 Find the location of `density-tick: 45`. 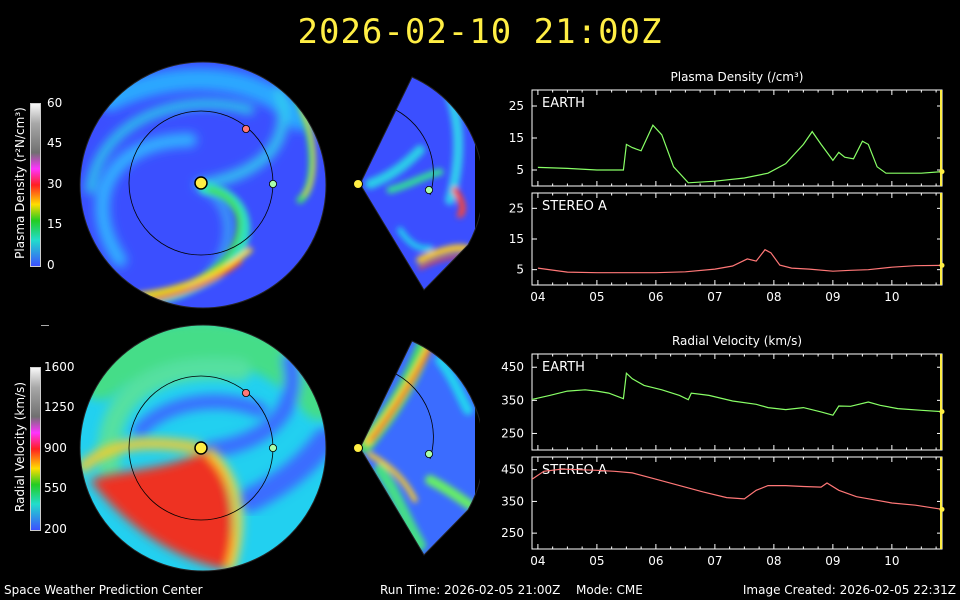

density-tick: 45 is located at coordinates (55, 143).